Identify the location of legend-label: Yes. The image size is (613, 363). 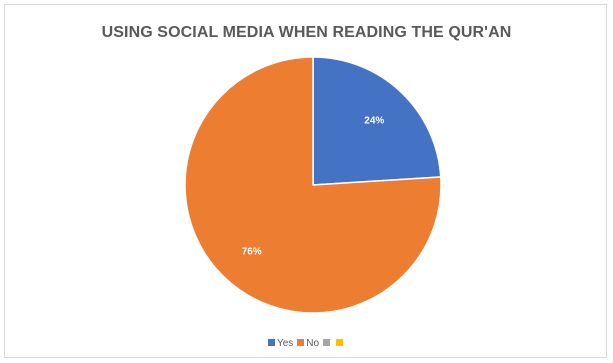
(285, 343).